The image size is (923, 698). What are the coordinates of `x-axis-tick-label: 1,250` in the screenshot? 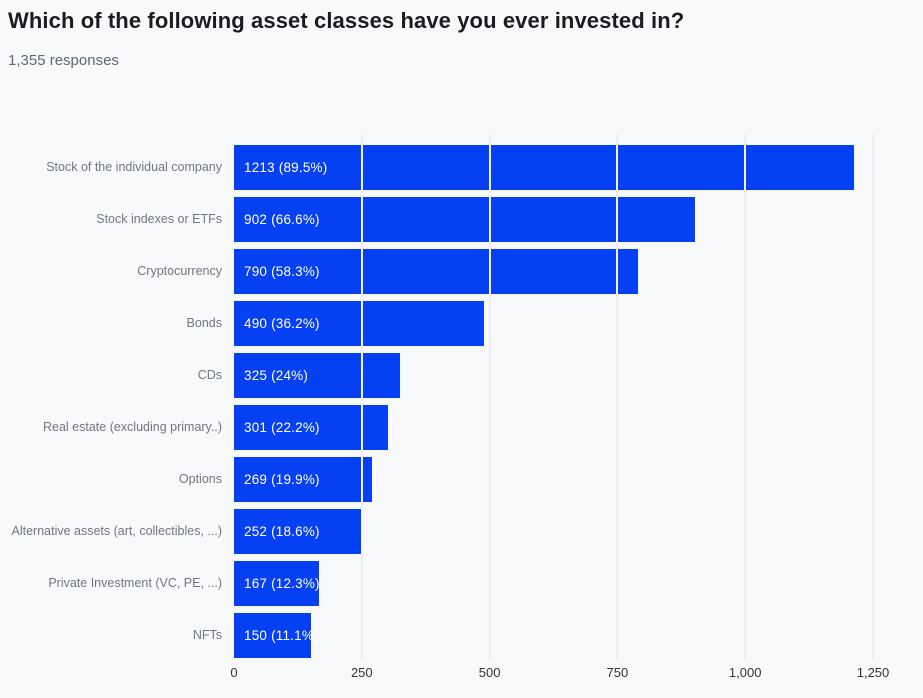 It's located at (873, 672).